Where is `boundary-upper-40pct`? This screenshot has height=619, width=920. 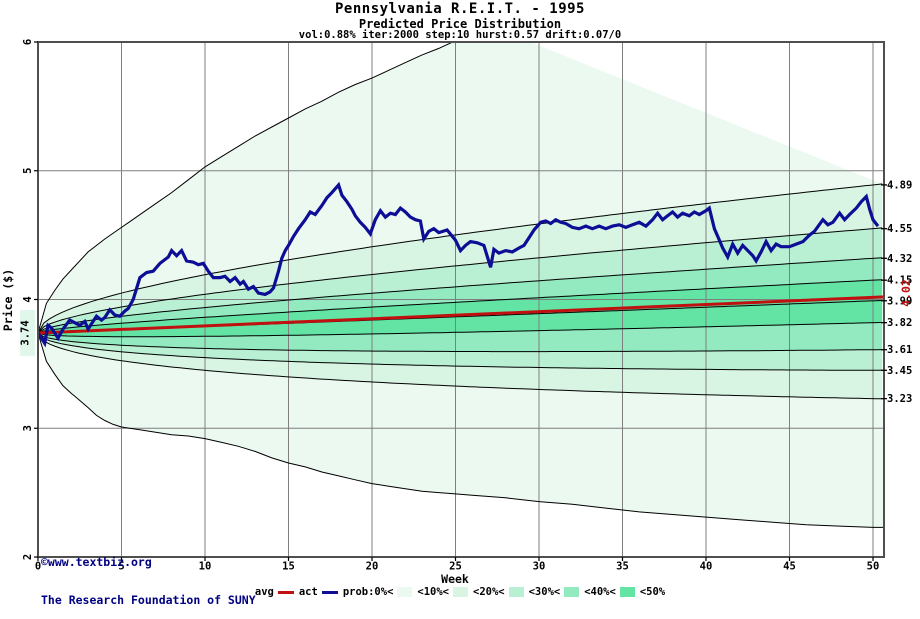 boundary-upper-40pct is located at coordinates (460, 306).